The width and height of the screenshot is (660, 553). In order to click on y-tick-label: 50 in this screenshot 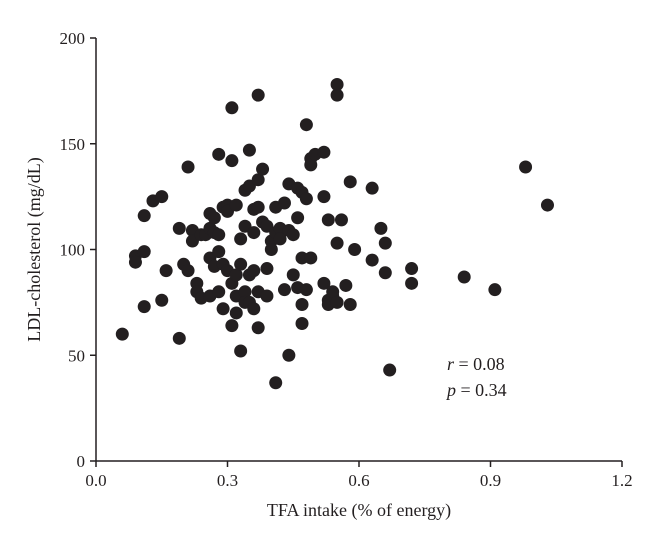, I will do `click(76, 355)`.